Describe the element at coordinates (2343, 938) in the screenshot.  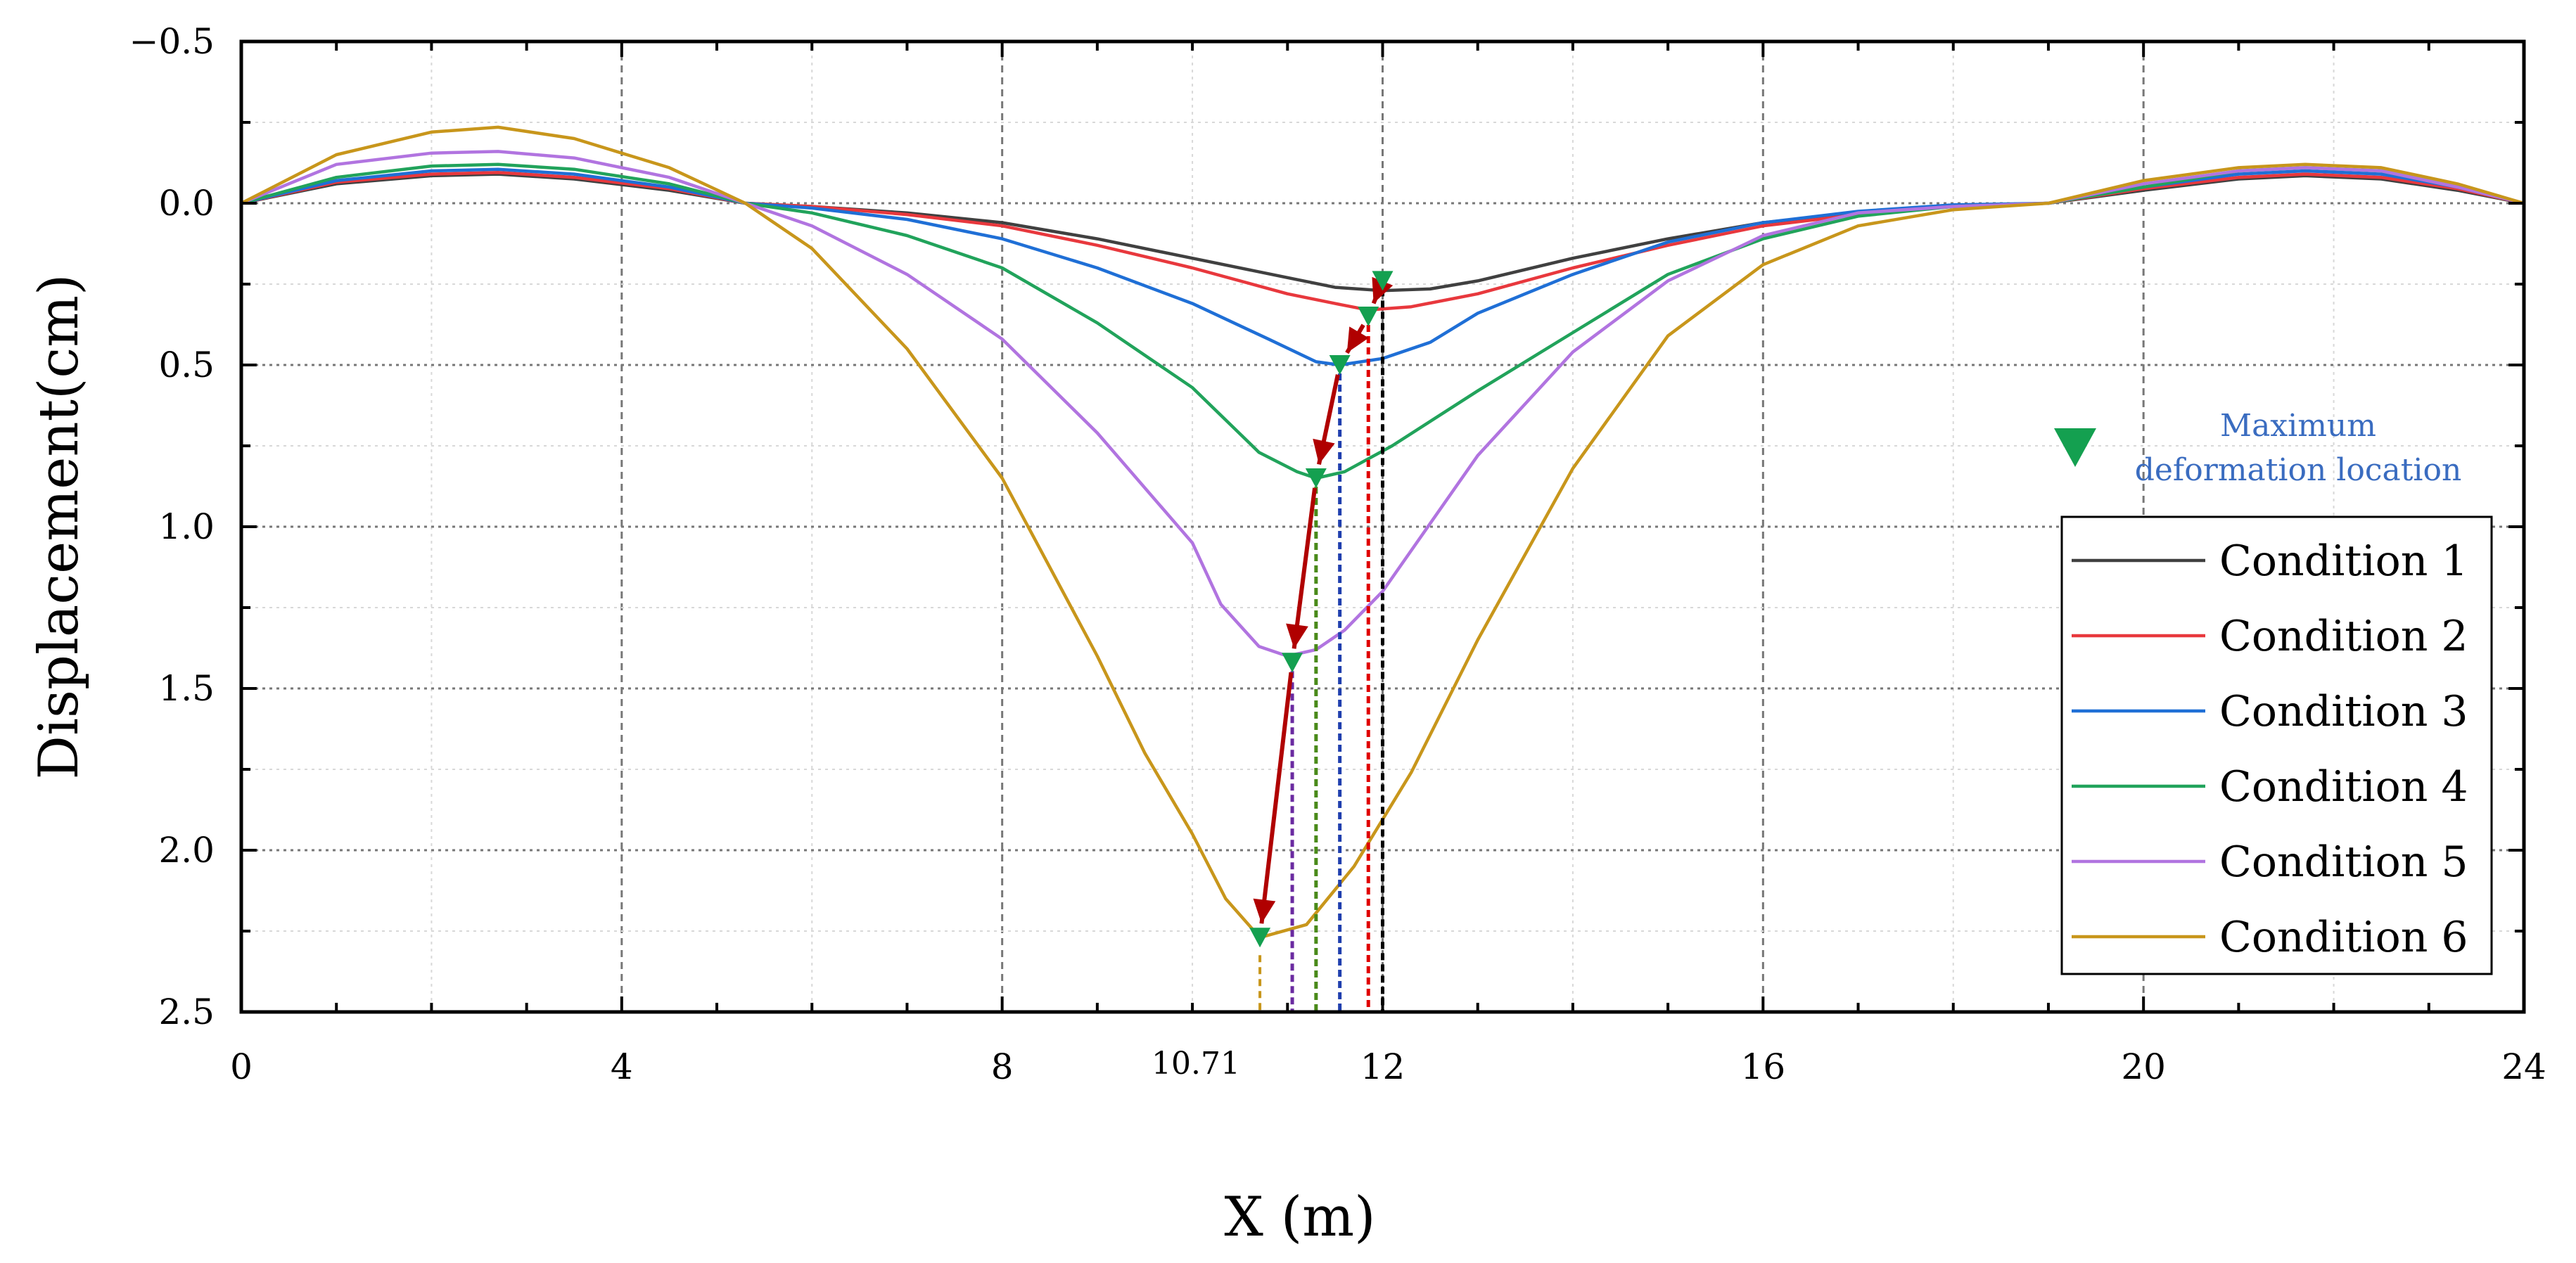
I see `legend-label-6: Condition 6` at that location.